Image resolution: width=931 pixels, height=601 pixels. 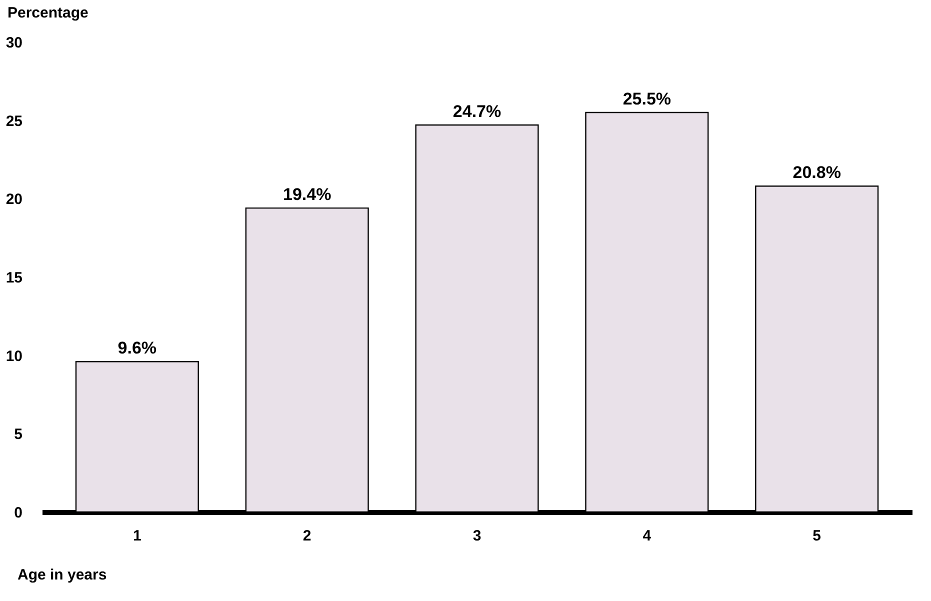 I want to click on data-label: 9.6%, so click(x=137, y=348).